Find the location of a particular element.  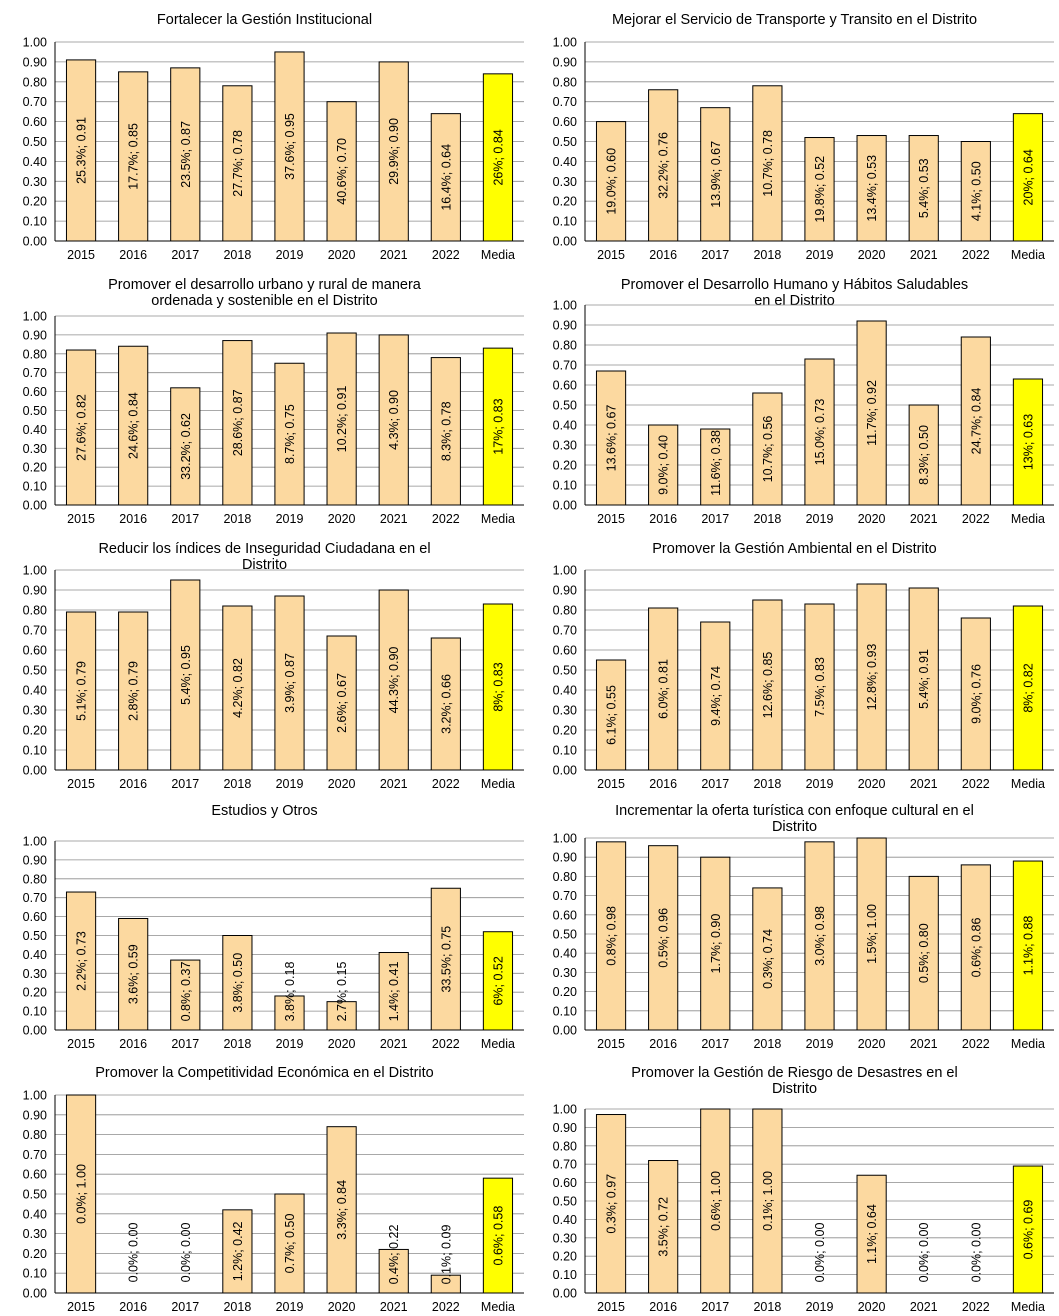

data-label: 3.6%; 0.59 is located at coordinates (134, 974).